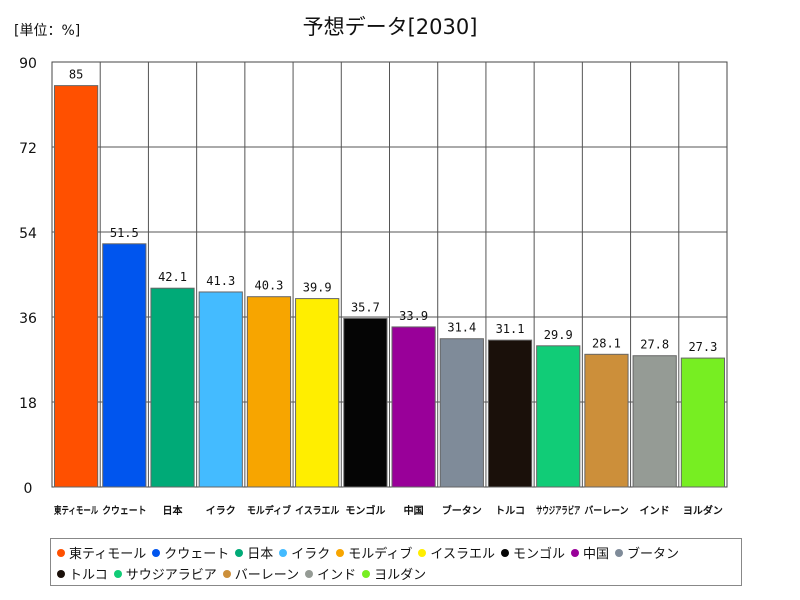 This screenshot has width=800, height=600. I want to click on legend-label: モルディブ, so click(380, 554).